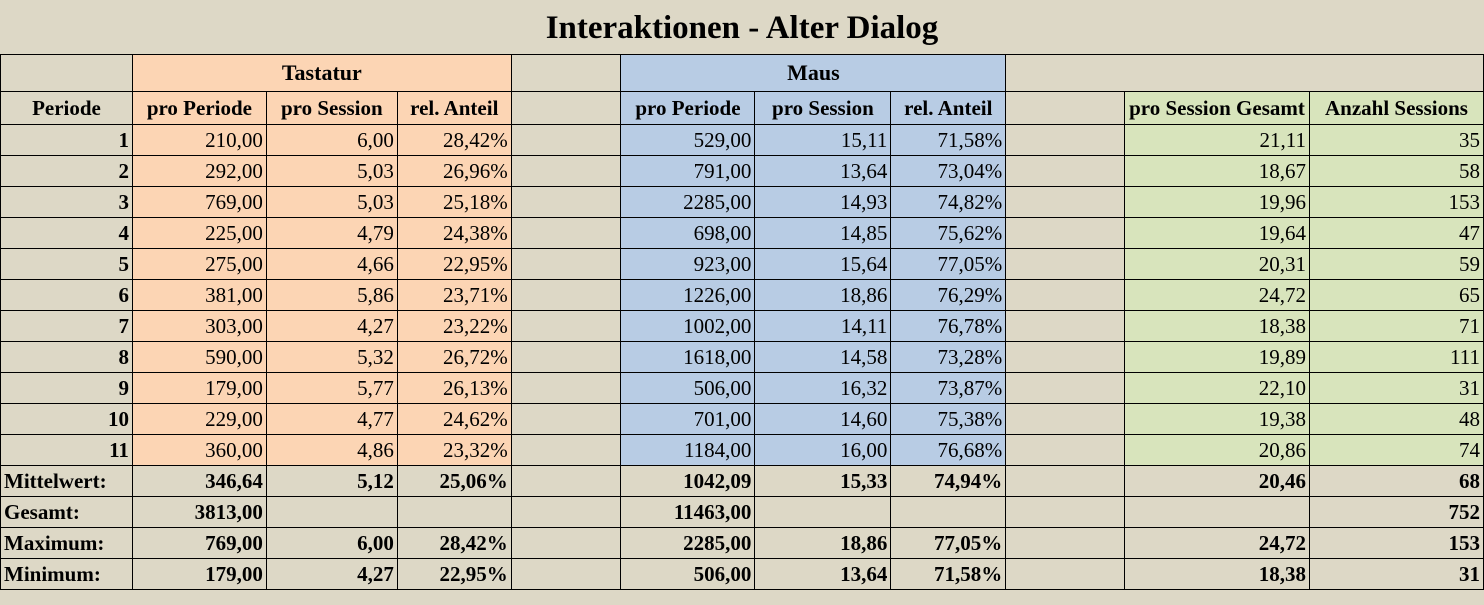  I want to click on cell-period: 3, so click(66, 202).